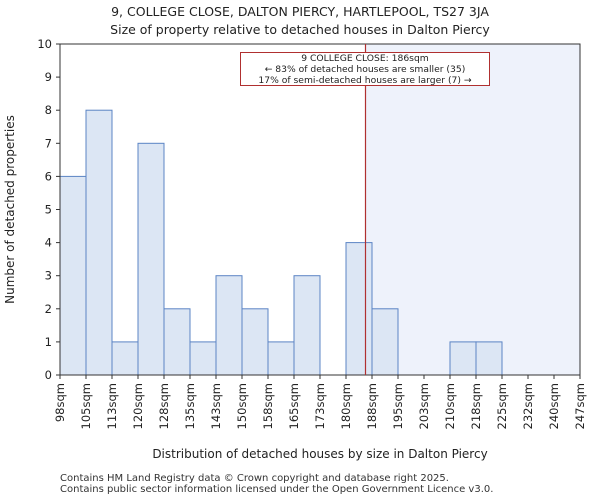 The image size is (600, 500). Describe the element at coordinates (10, 209) in the screenshot. I see `y-axis-label: Number of detached properties` at that location.